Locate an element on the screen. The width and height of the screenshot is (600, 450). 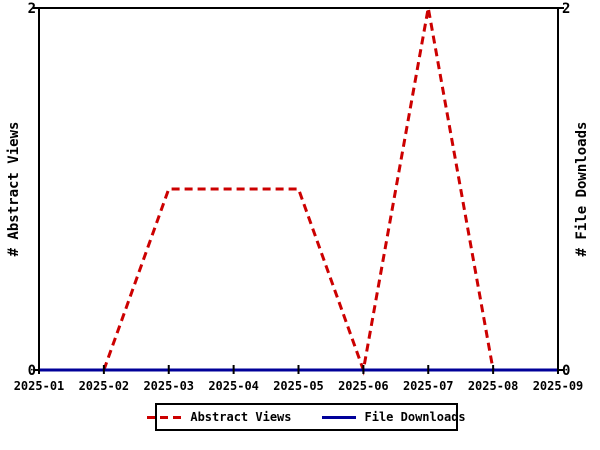
file-downloads-legend-swatch is located at coordinates (338, 417).